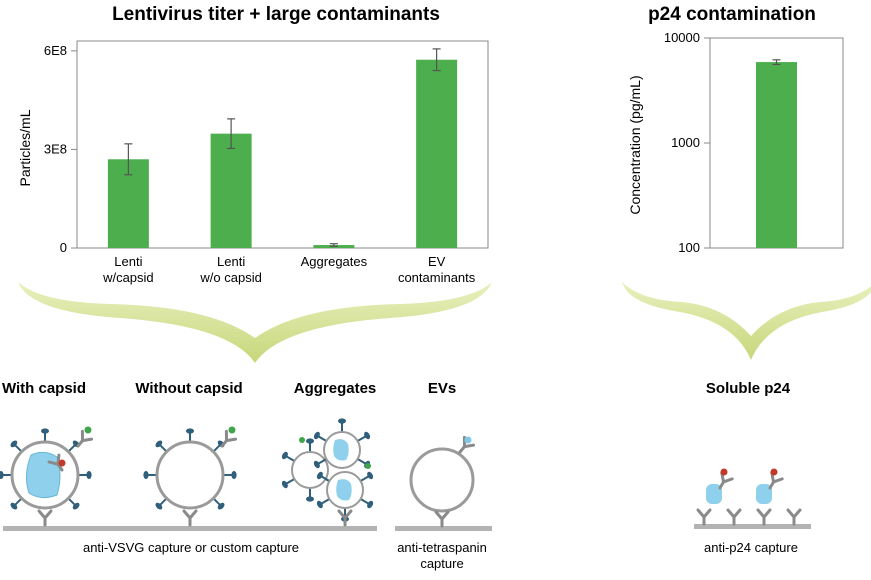 This screenshot has height=580, width=871. What do you see at coordinates (751, 547) in the screenshot?
I see `caption-p24: anti-p24 capture` at bounding box center [751, 547].